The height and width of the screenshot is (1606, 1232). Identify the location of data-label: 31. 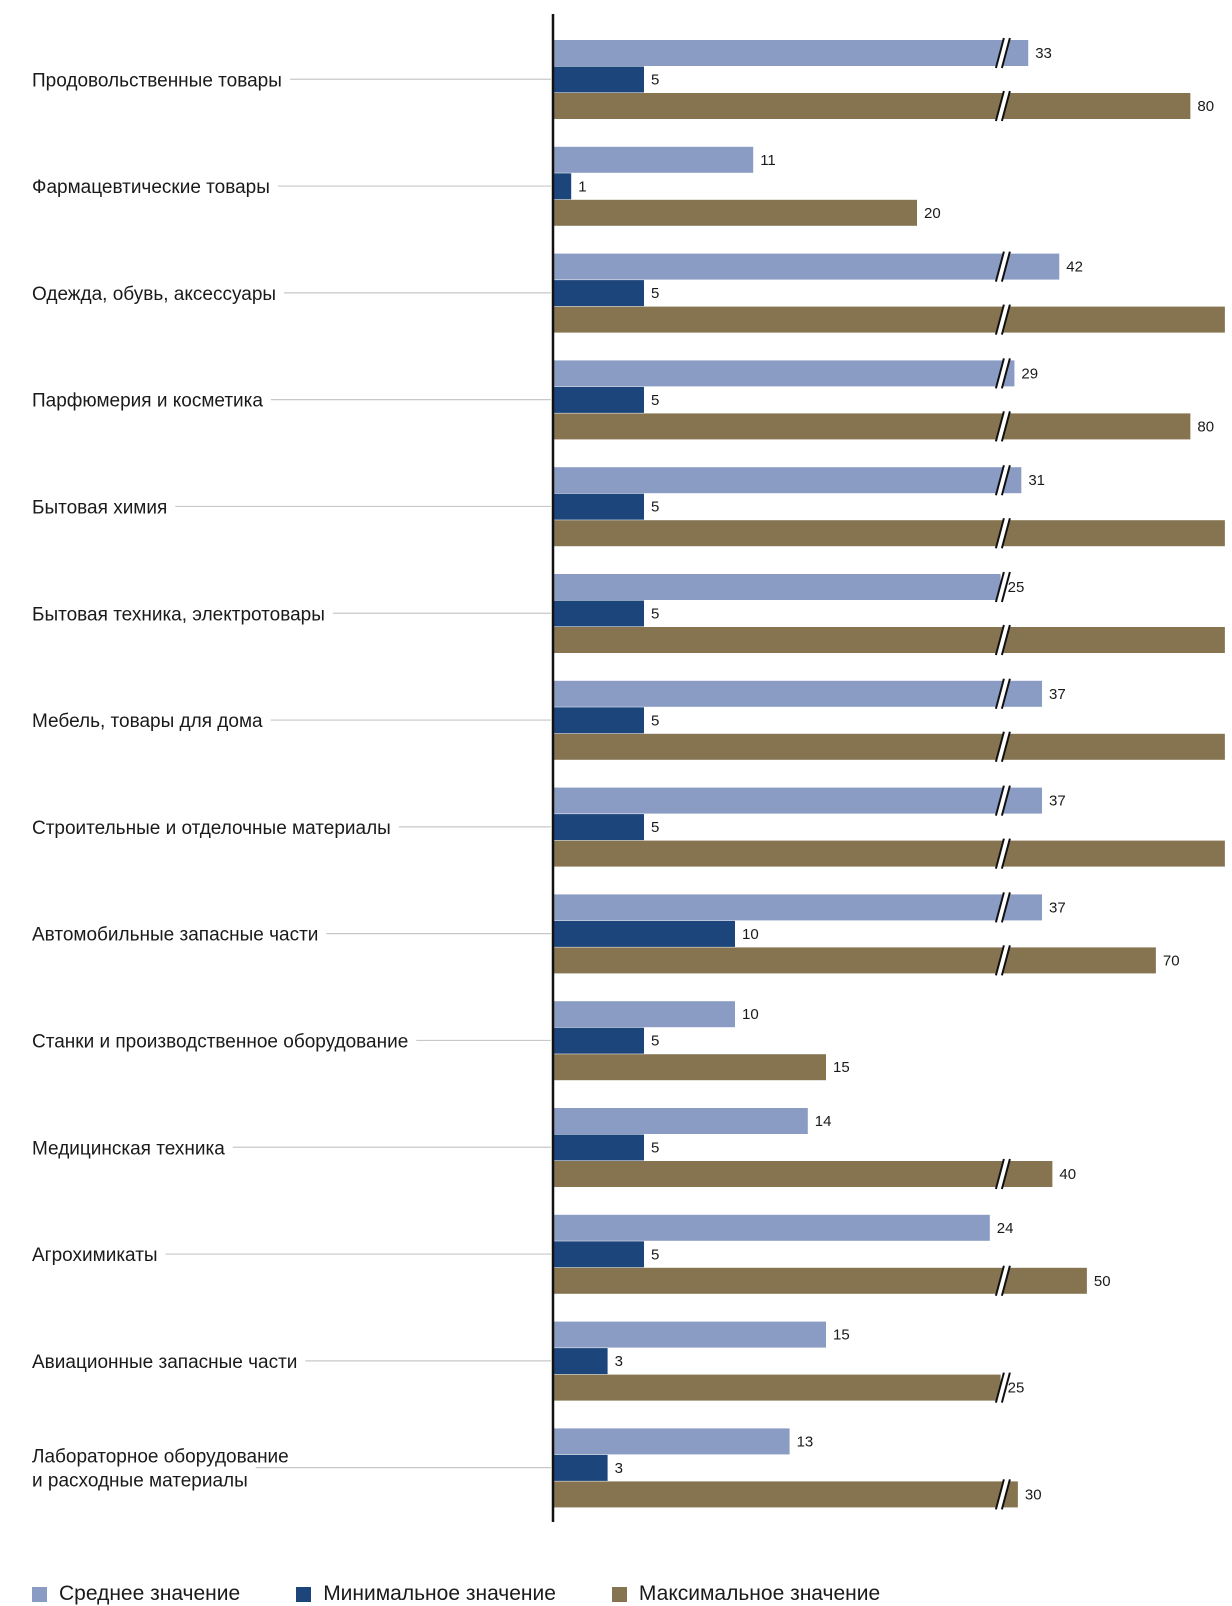
(1036, 480).